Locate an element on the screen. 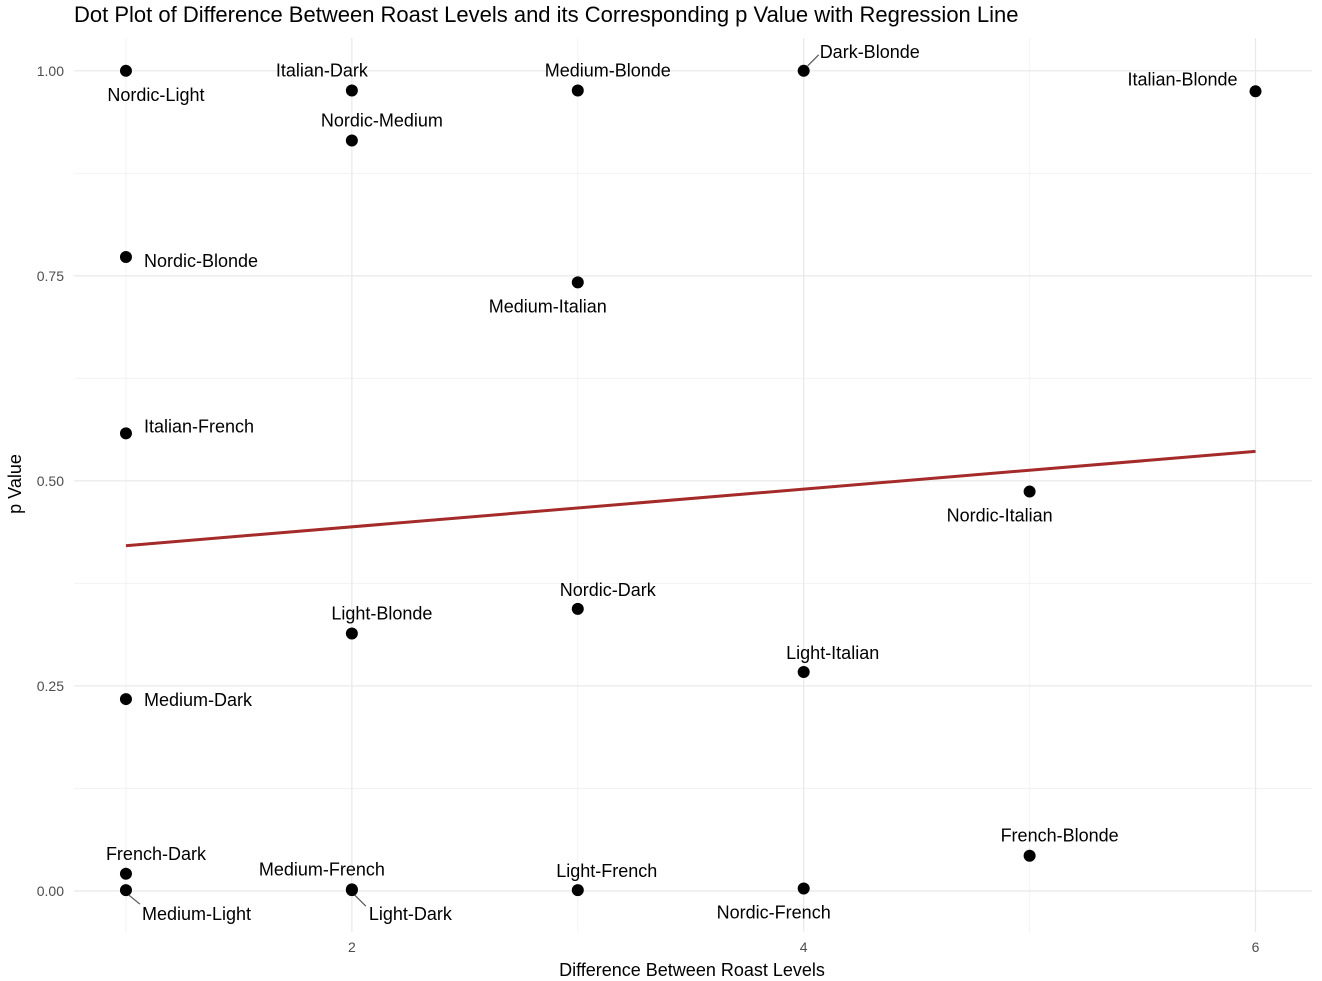  data-point-italian-french is located at coordinates (125, 433).